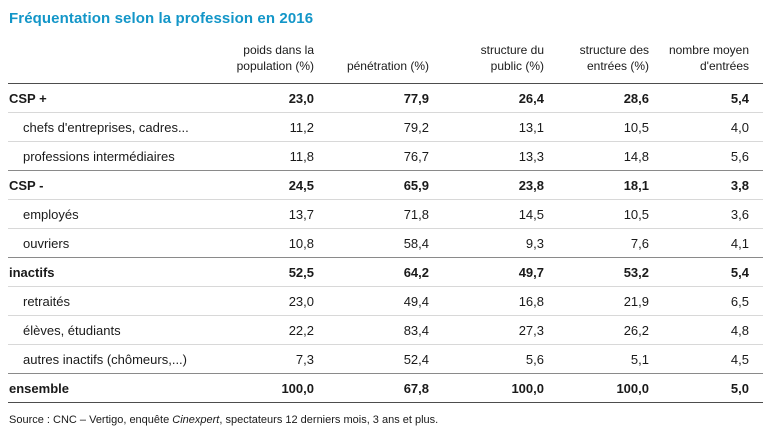 The height and width of the screenshot is (431, 771). Describe the element at coordinates (416, 272) in the screenshot. I see `cell-value: 64,2` at that location.